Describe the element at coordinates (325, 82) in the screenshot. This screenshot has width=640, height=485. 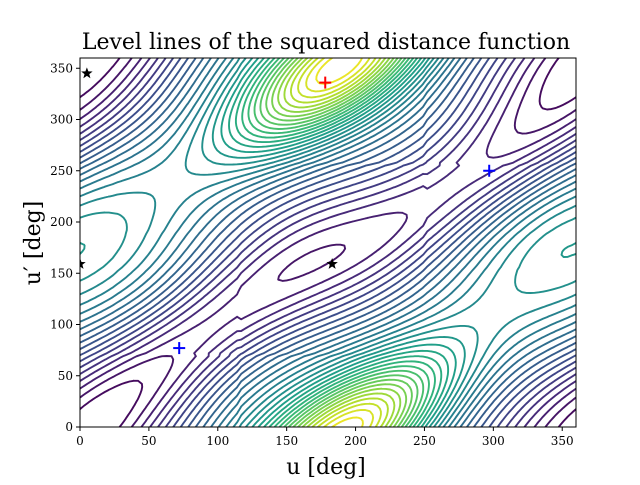
I see `maximum-marker` at that location.